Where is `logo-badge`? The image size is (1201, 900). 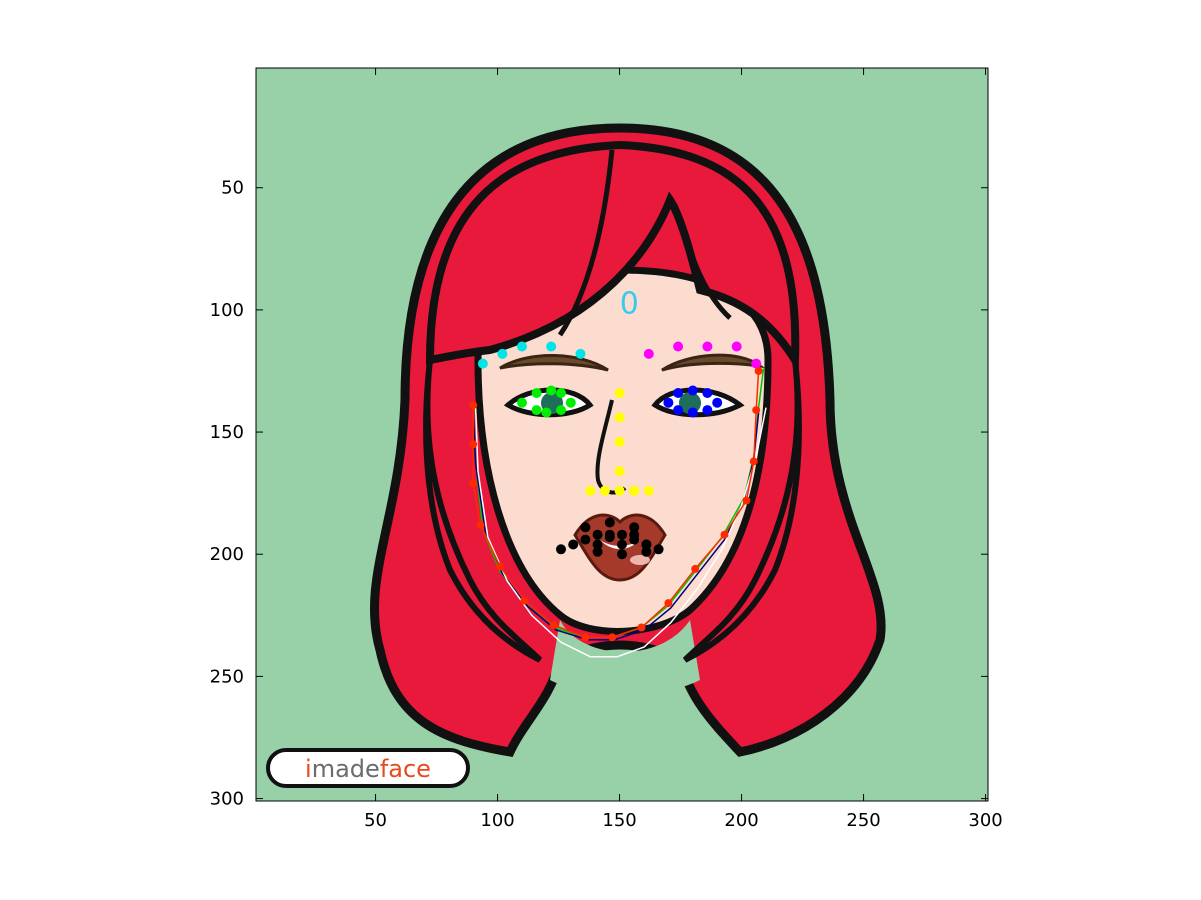
logo-badge is located at coordinates (368, 768).